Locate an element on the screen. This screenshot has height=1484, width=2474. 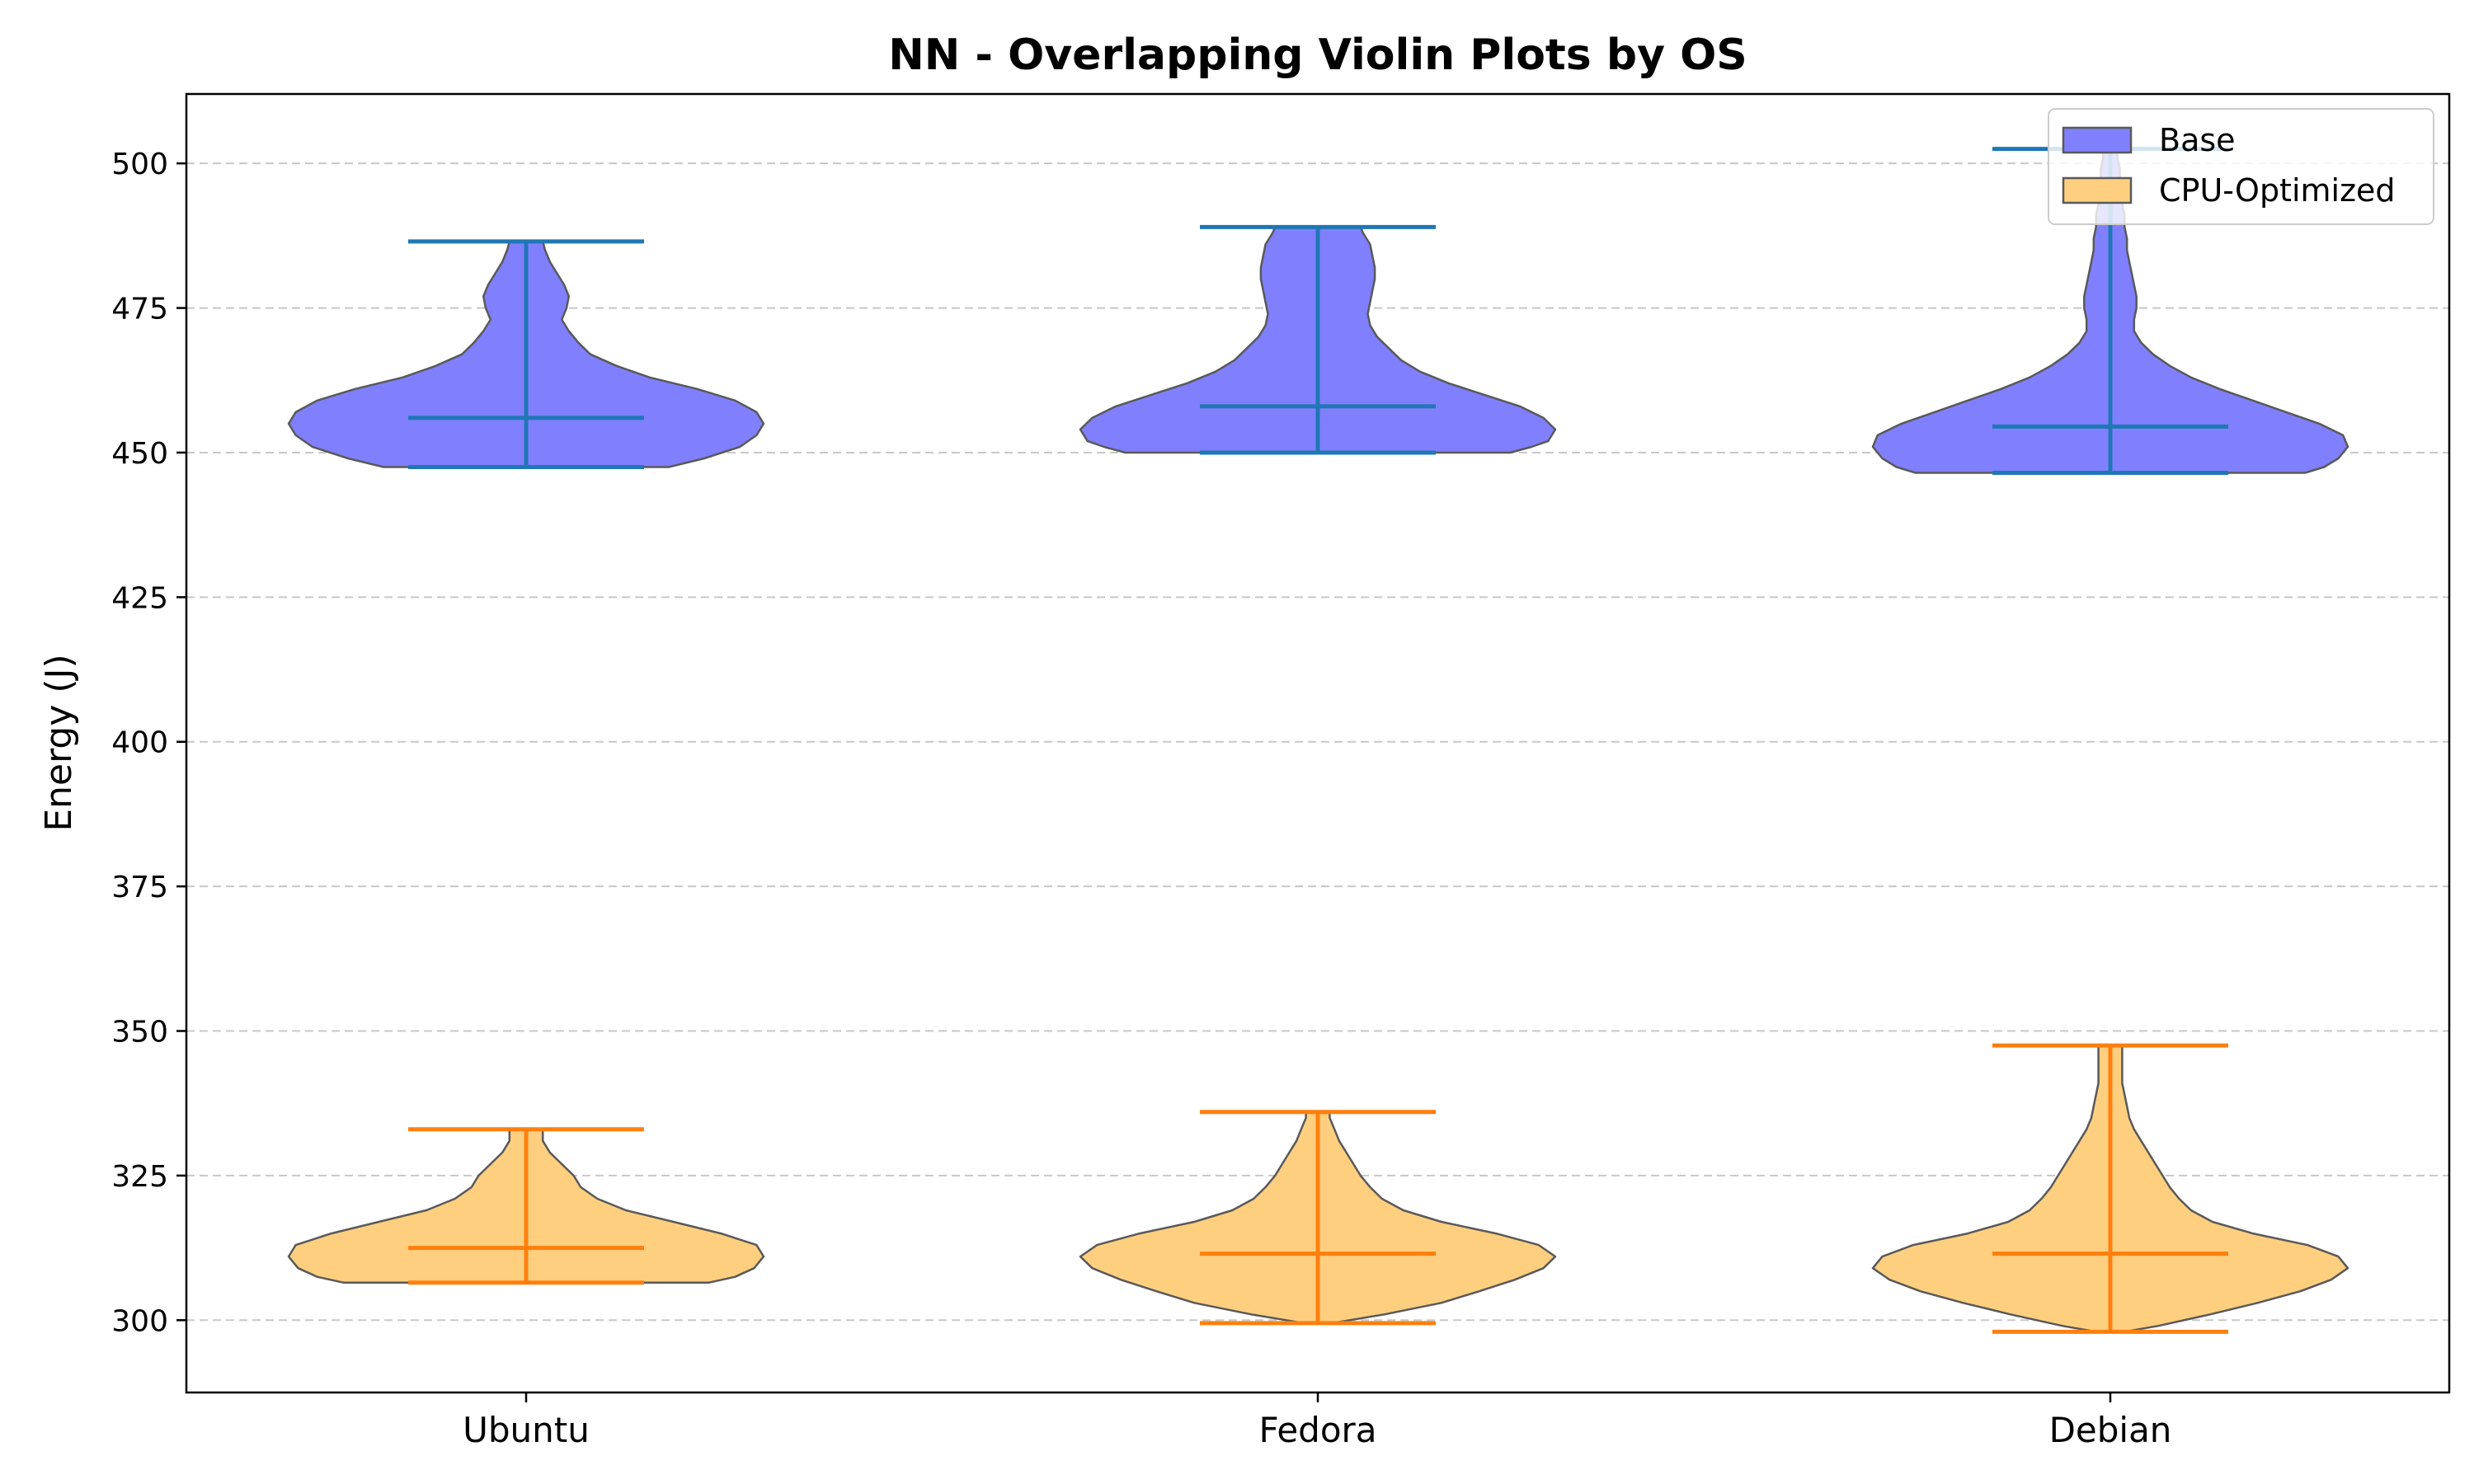
legend: Base CPU-Optimized is located at coordinates (2241, 166).